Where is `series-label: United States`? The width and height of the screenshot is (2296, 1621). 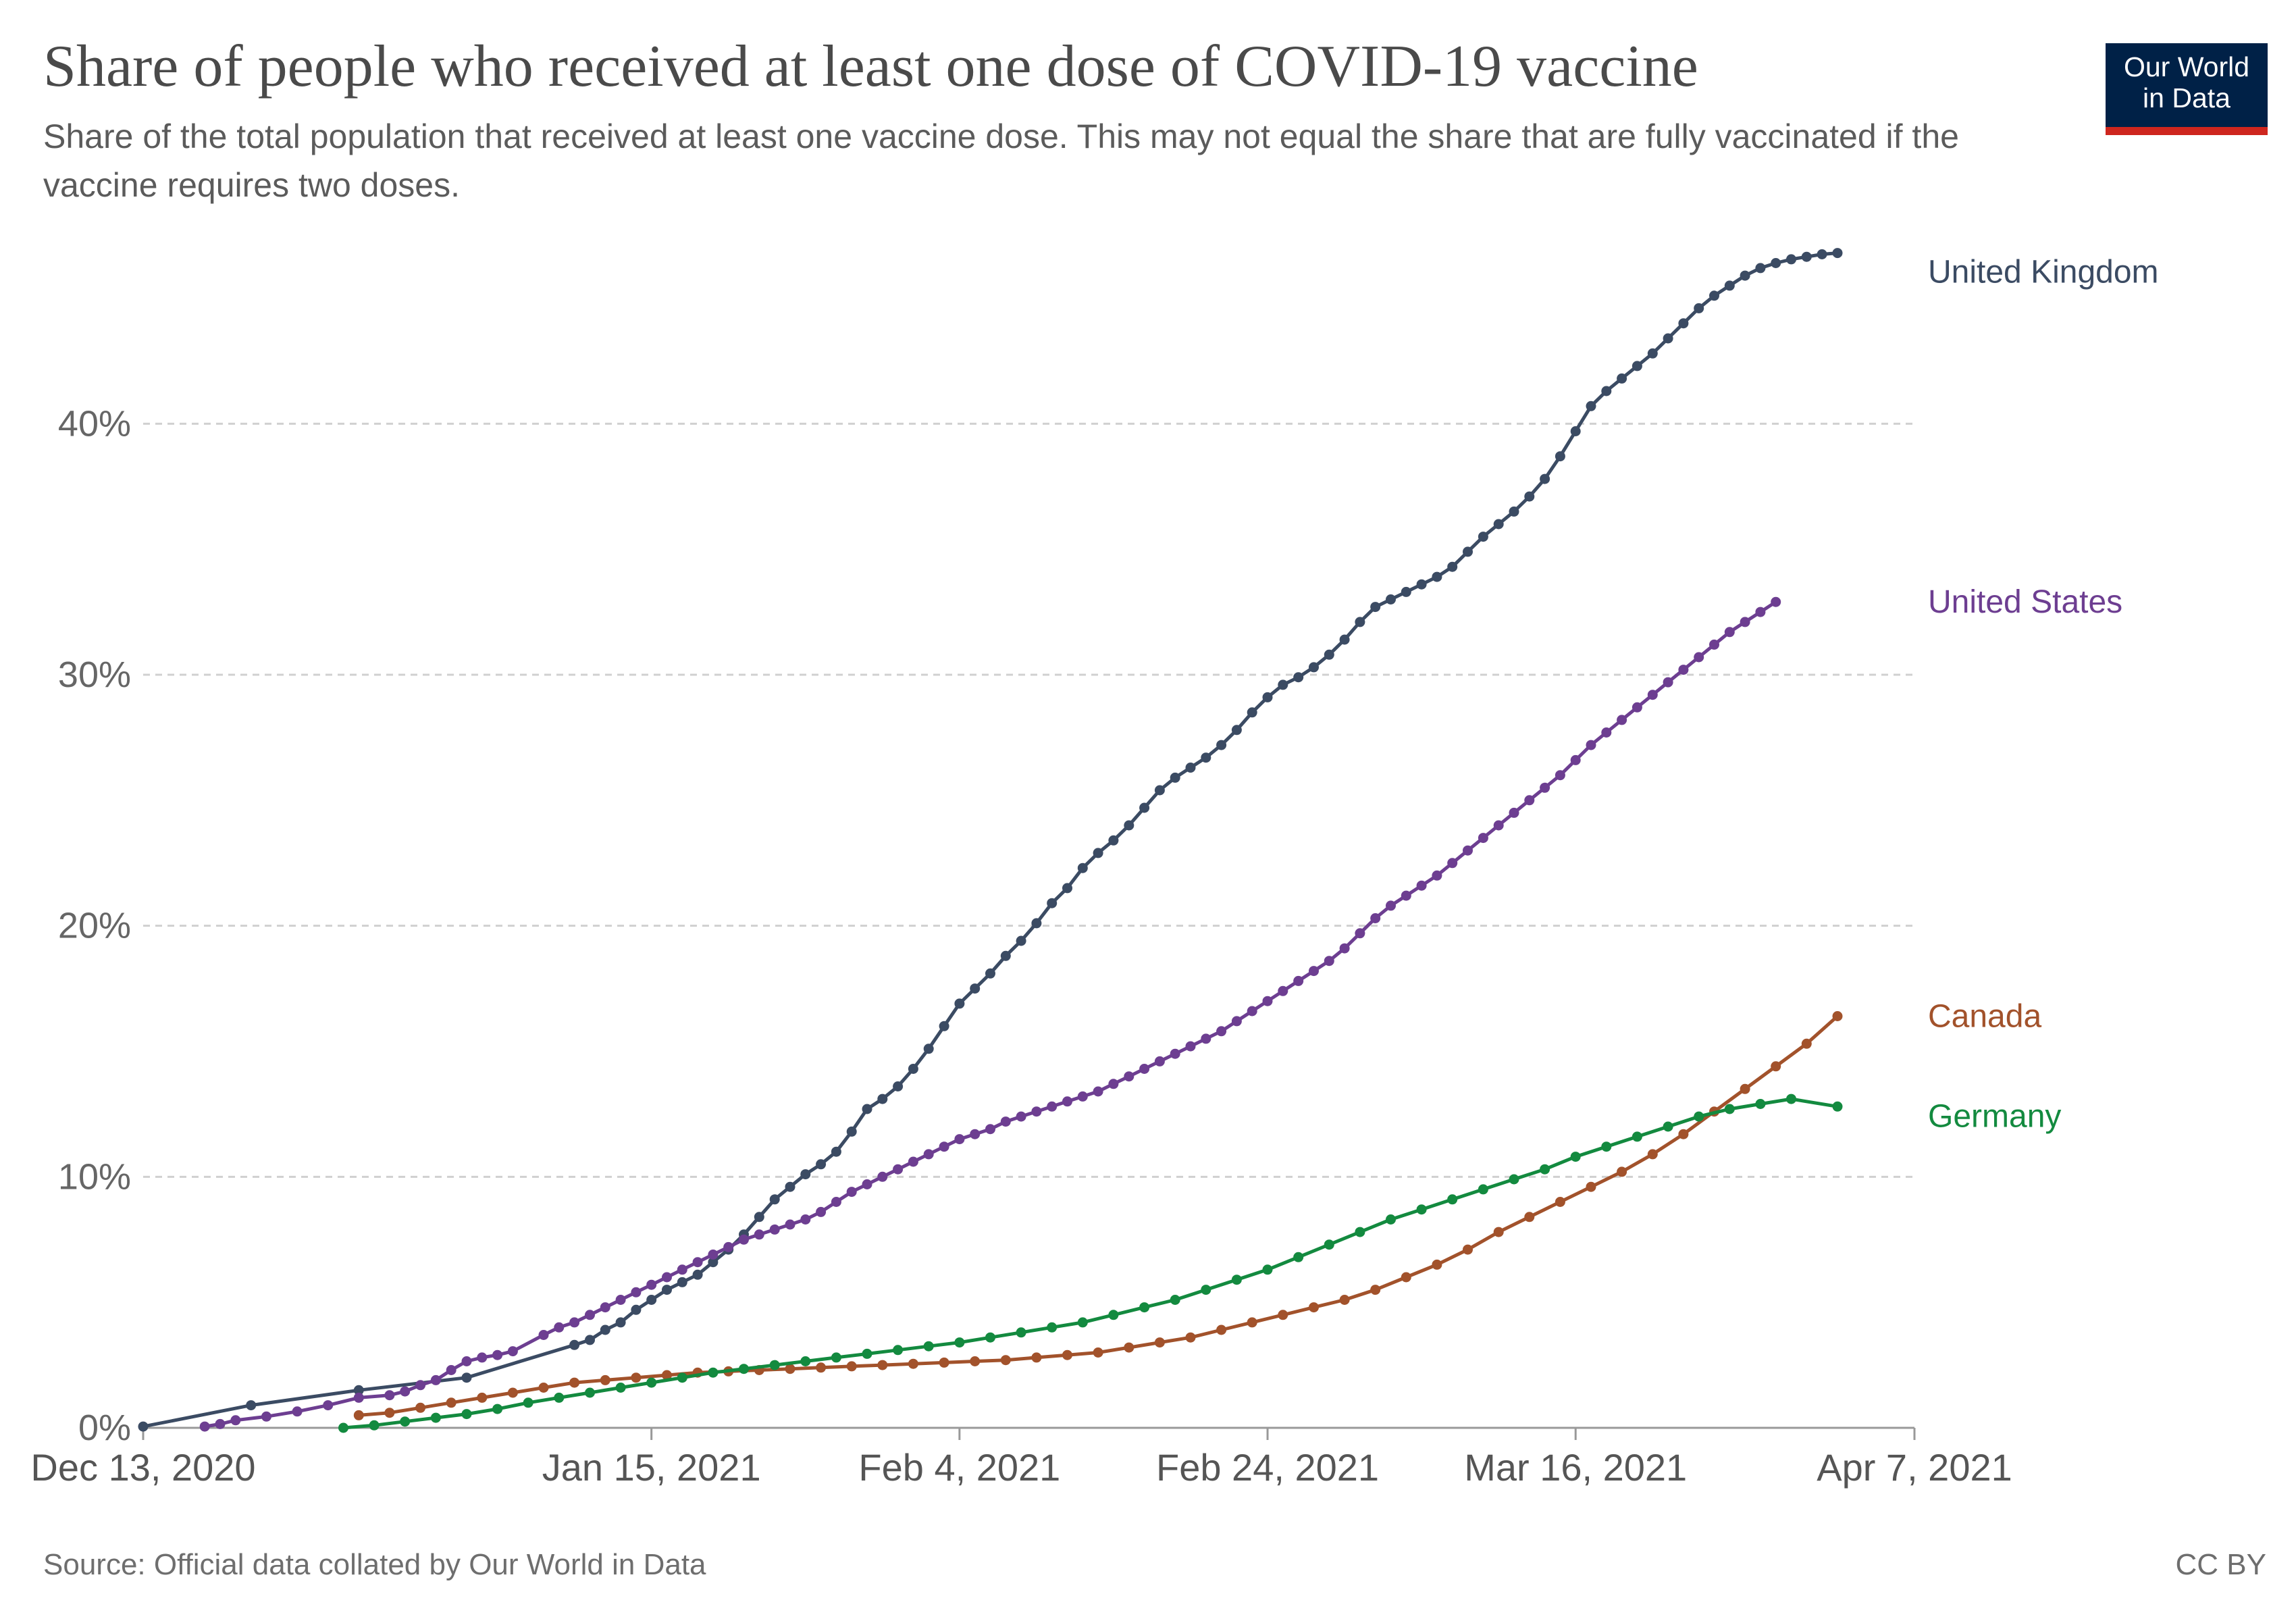 series-label: United States is located at coordinates (2025, 602).